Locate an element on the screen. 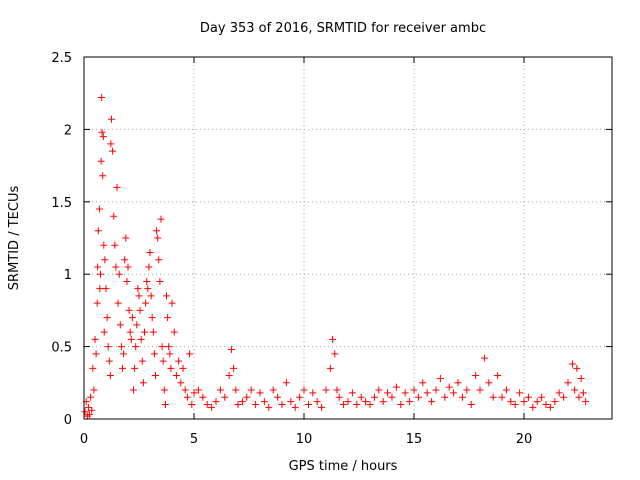 Image resolution: width=640 pixels, height=480 pixels. x-tick-label: 5 is located at coordinates (194, 439).